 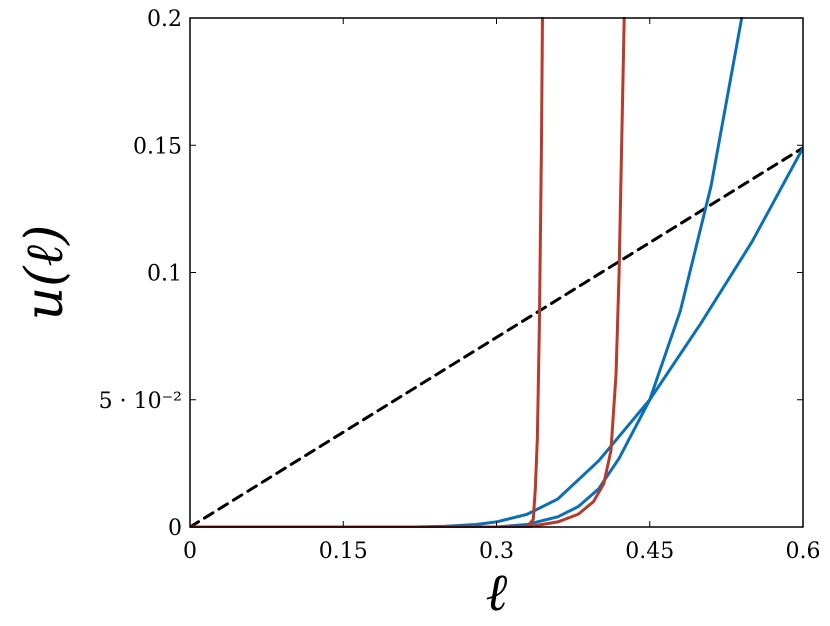 What do you see at coordinates (343, 551) in the screenshot?
I see `x-tick-label: 0.15` at bounding box center [343, 551].